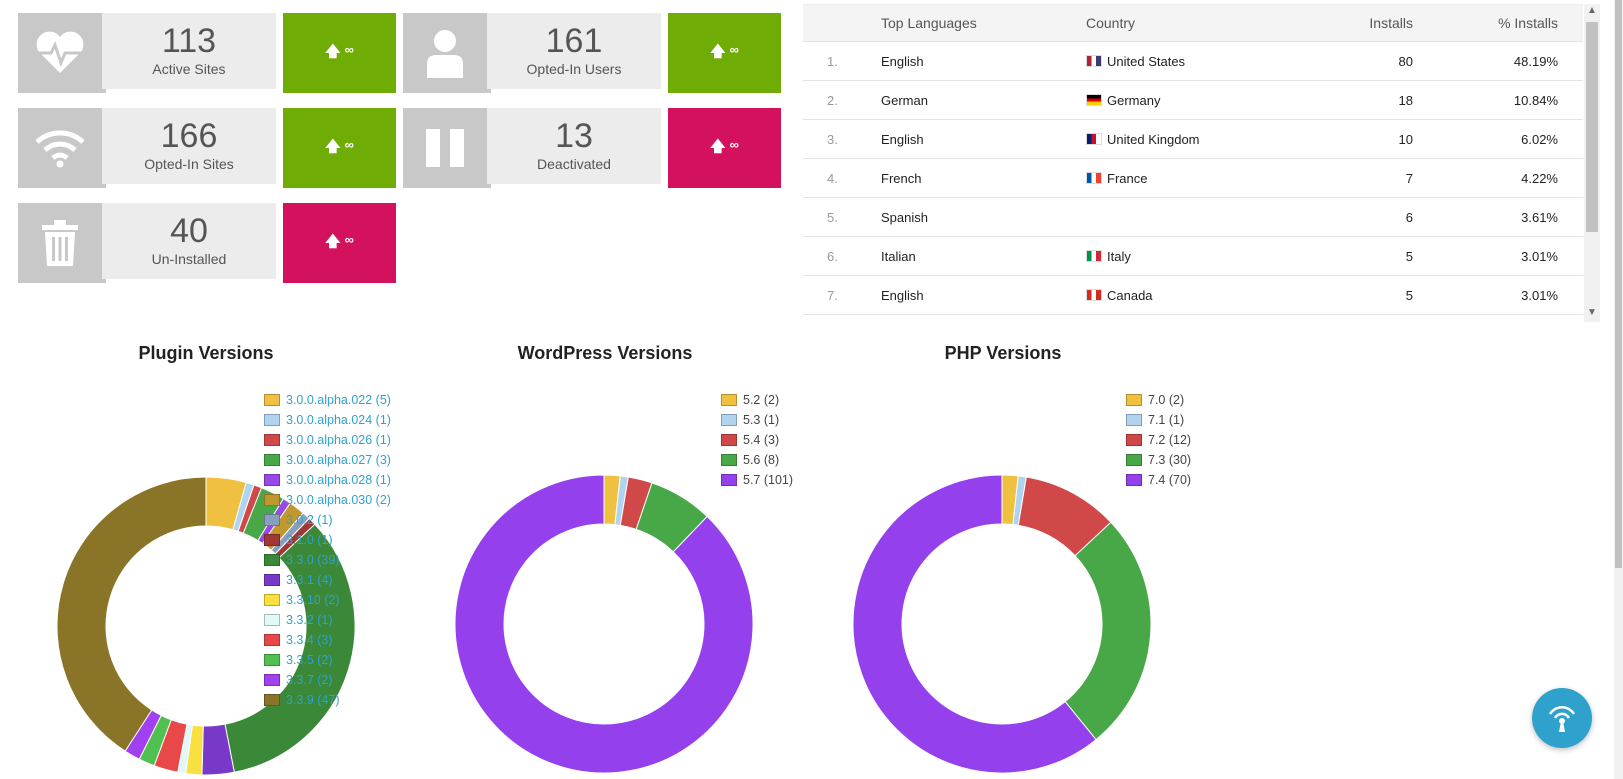  What do you see at coordinates (904, 217) in the screenshot?
I see `row-language: Spanish` at bounding box center [904, 217].